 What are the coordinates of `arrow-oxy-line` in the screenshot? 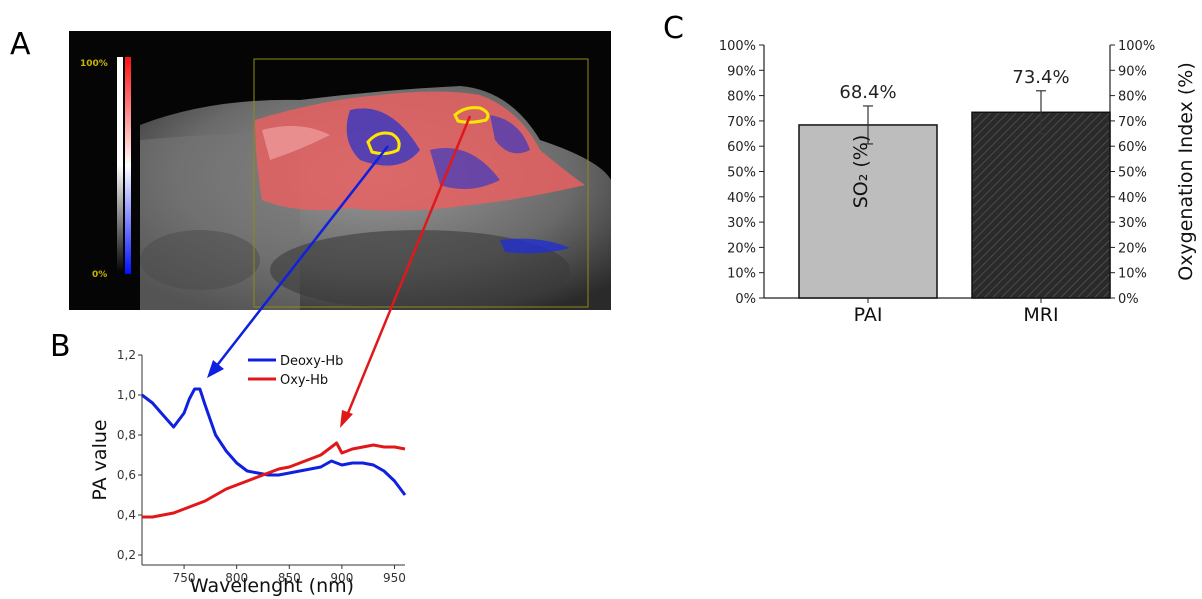 It's located at (408, 267).